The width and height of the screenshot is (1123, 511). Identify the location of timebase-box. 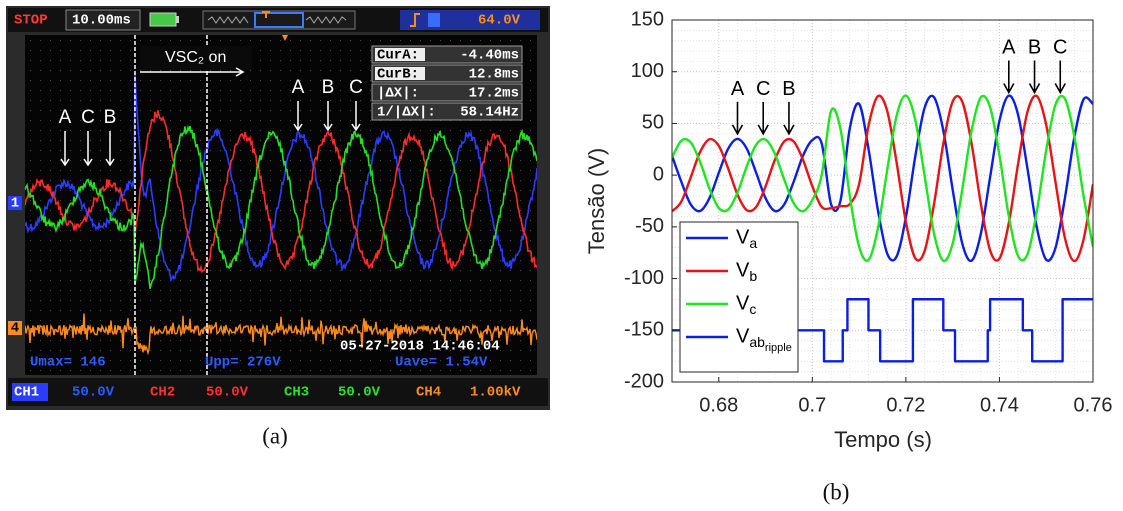
(103, 20).